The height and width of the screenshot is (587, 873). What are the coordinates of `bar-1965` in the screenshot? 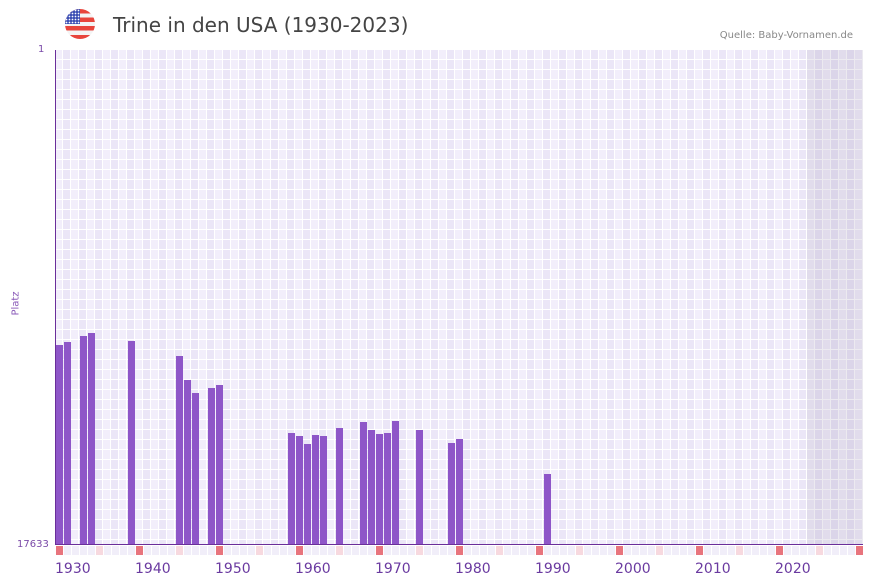 It's located at (339, 486).